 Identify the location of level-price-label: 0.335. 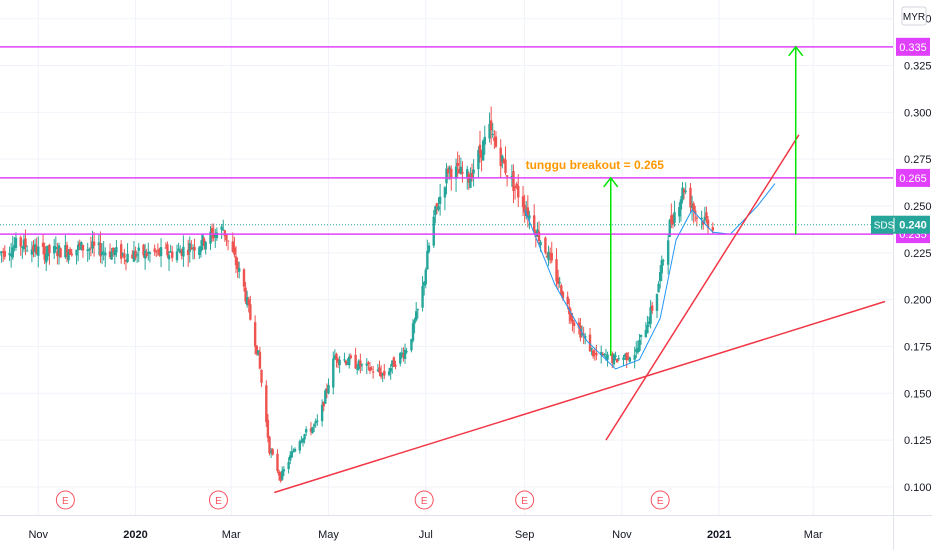
(913, 48).